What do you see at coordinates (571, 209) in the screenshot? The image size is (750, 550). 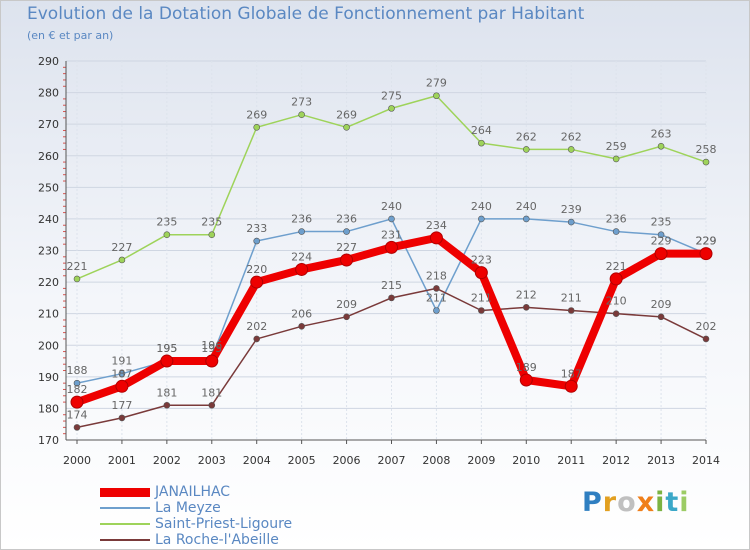 I see `data-label-la-meyze: 239` at bounding box center [571, 209].